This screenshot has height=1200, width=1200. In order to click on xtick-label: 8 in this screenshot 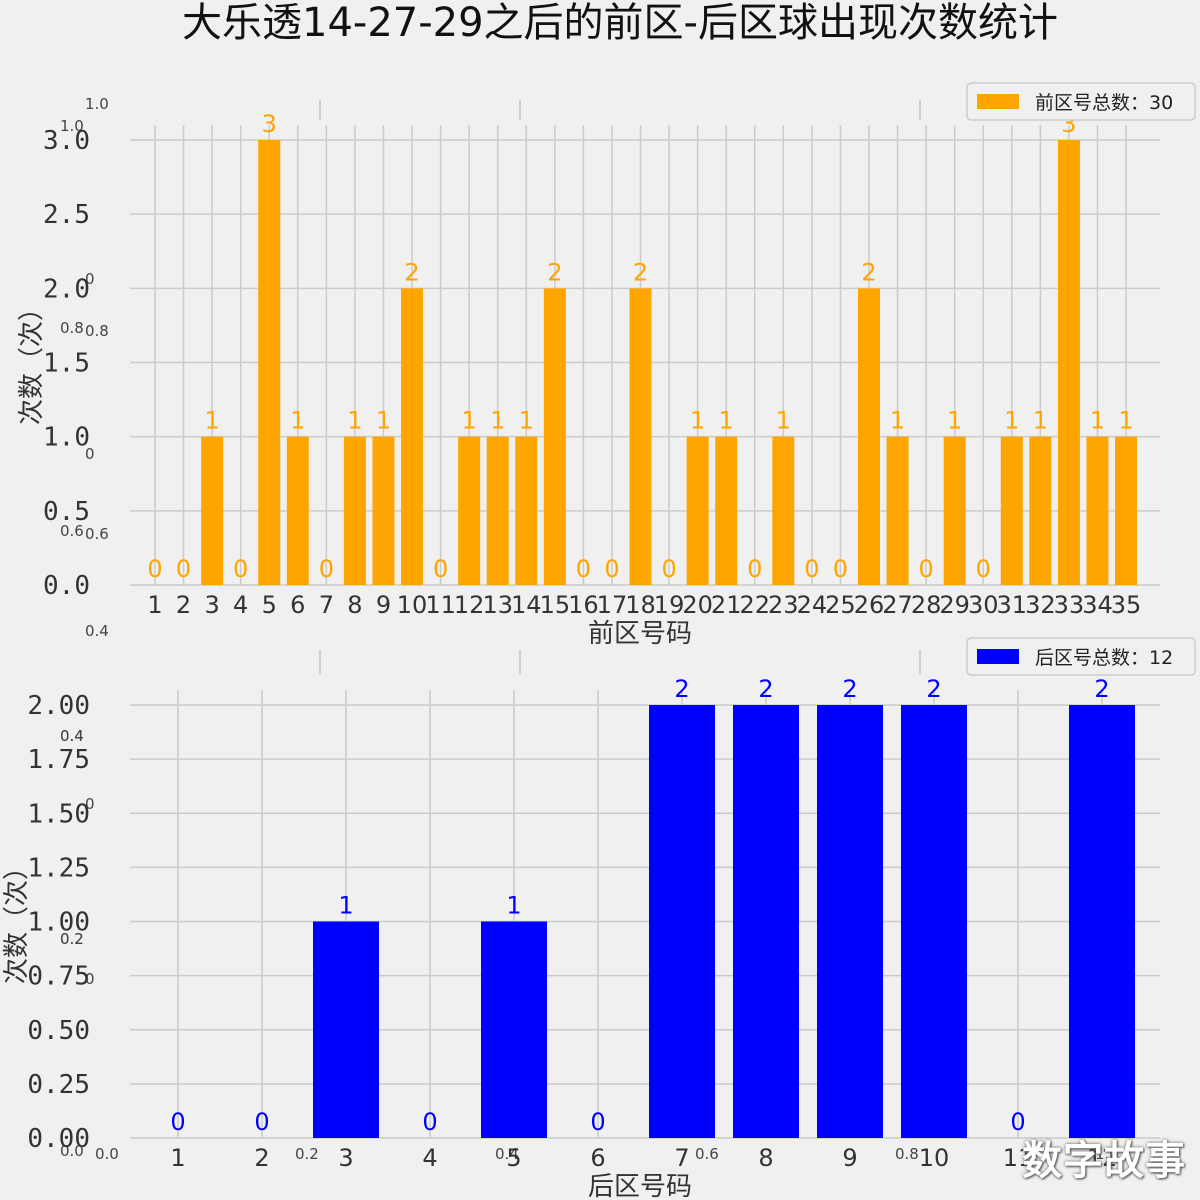, I will do `click(354, 605)`.